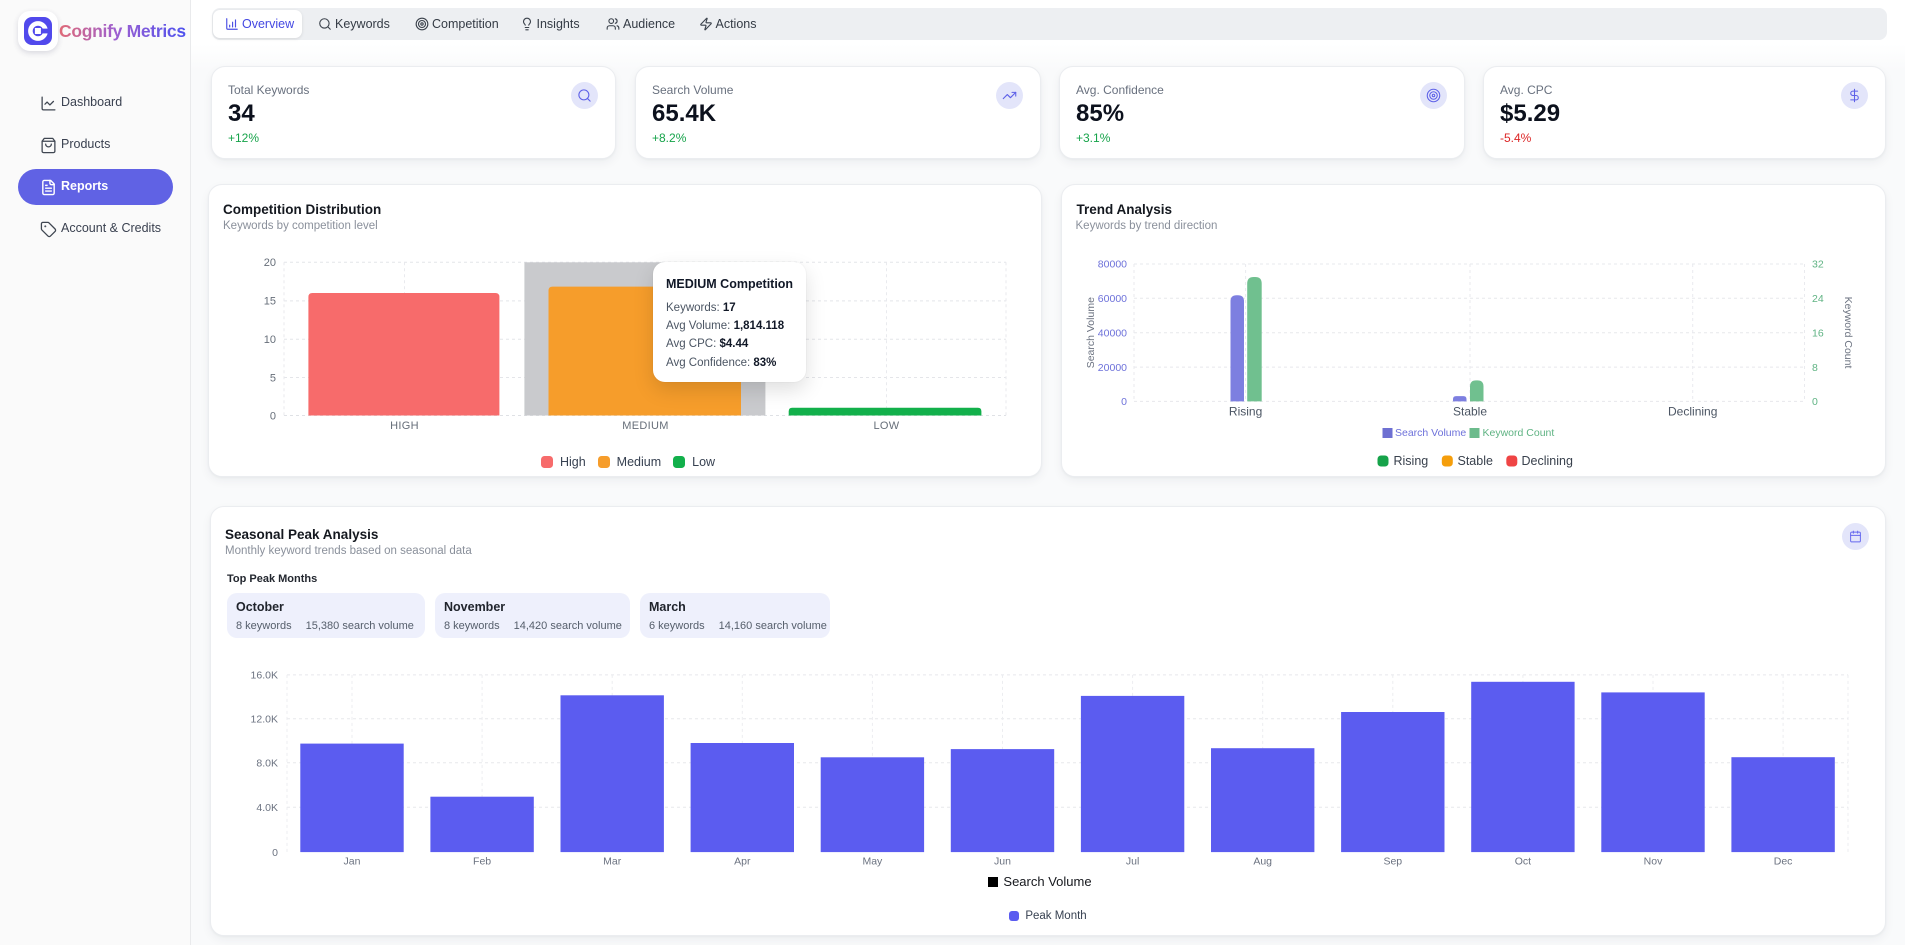 Image resolution: width=1905 pixels, height=945 pixels. I want to click on svg-text: Apr, so click(742, 862).